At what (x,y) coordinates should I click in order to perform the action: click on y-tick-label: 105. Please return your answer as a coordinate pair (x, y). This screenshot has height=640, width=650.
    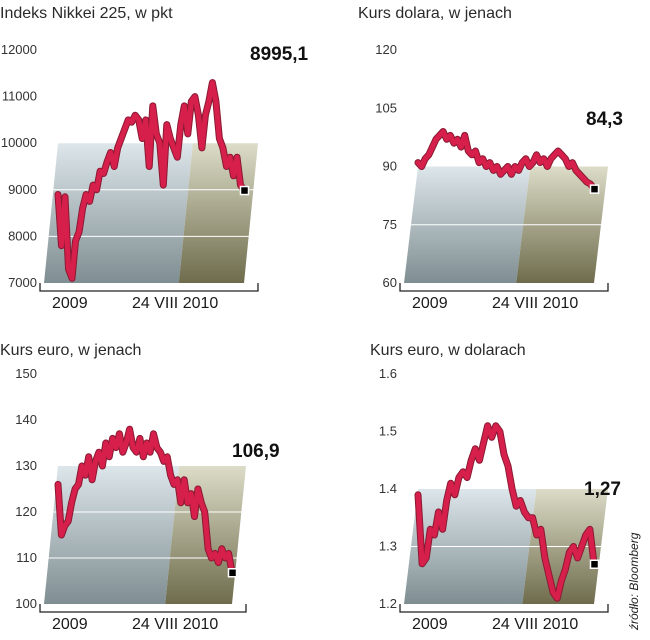
    Looking at the image, I should click on (386, 107).